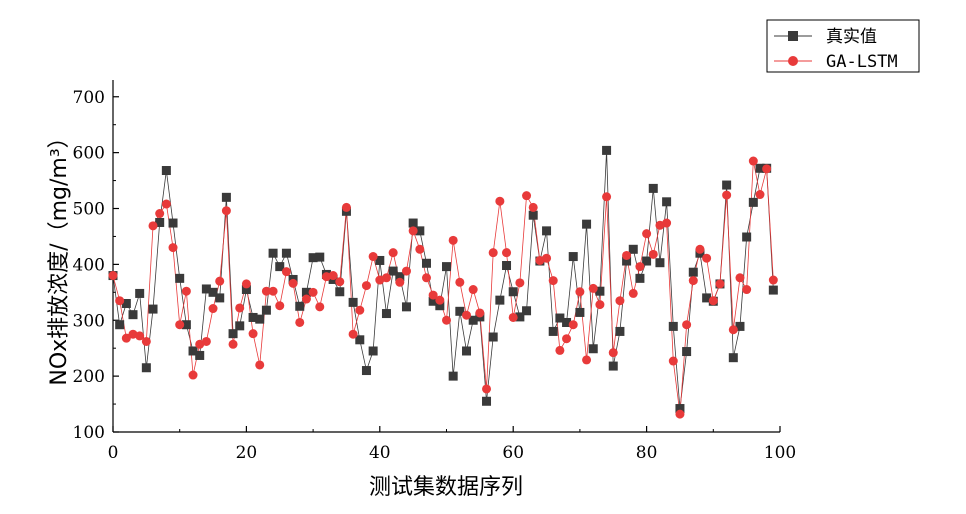 The width and height of the screenshot is (966, 514). I want to click on y-tick-label: 300, so click(89, 321).